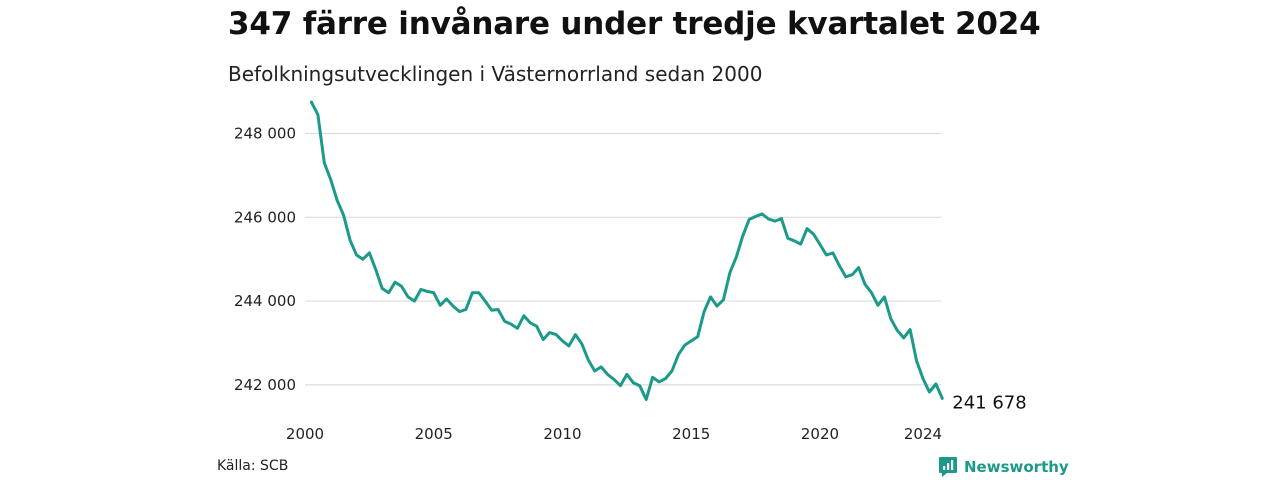 Image resolution: width=1280 pixels, height=480 pixels. Describe the element at coordinates (265, 259) in the screenshot. I see `y-axis-ticks: 242 000 244 000 246 000 248 000` at that location.